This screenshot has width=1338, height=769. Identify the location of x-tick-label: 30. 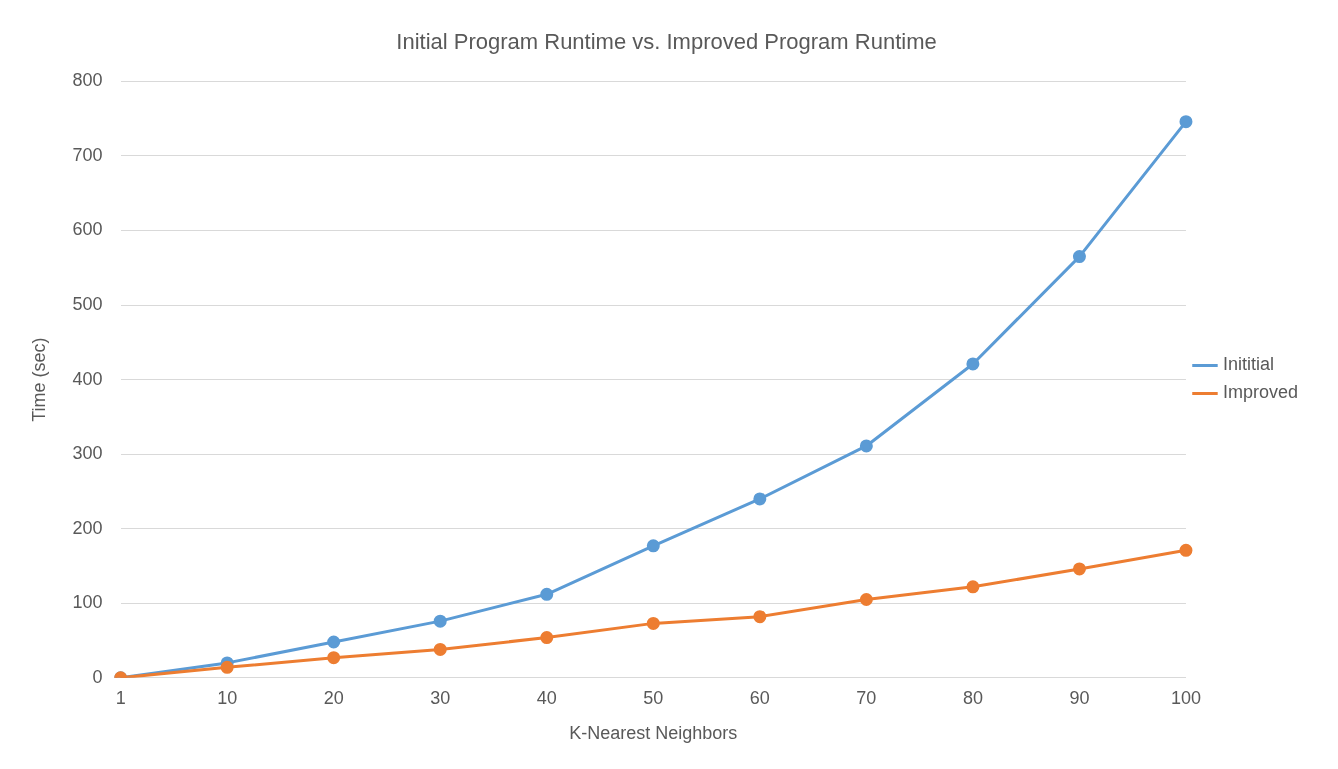
(440, 697).